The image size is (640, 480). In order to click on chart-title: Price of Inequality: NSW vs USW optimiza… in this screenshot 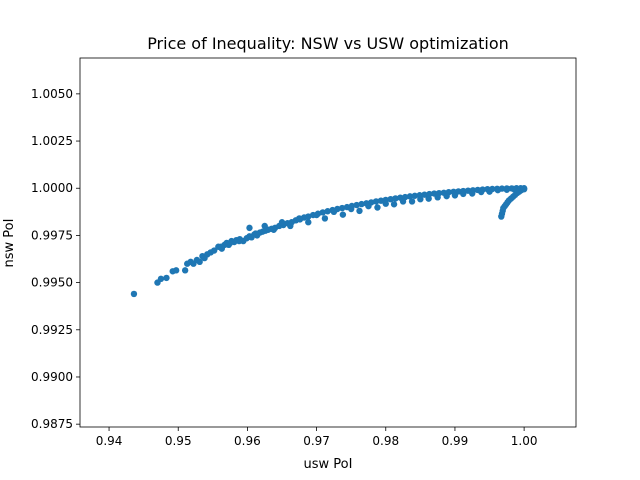, I will do `click(328, 43)`.